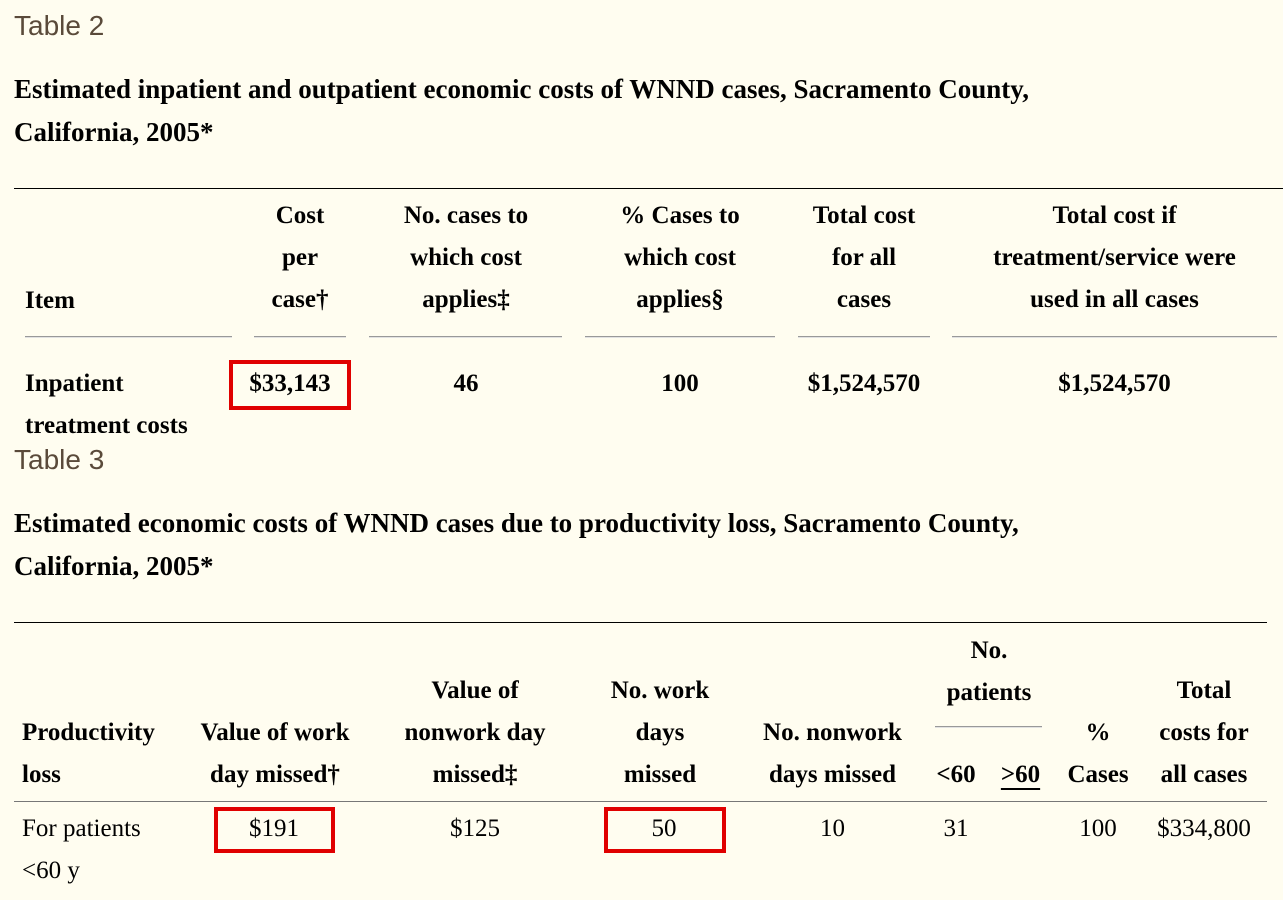 This screenshot has height=900, width=1283. Describe the element at coordinates (1098, 732) in the screenshot. I see `header-line: %` at that location.